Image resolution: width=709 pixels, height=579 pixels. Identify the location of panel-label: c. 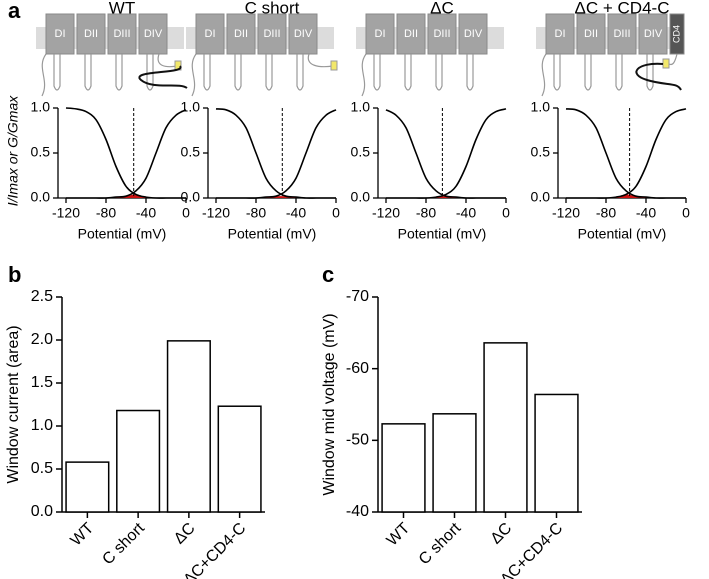
(328, 274).